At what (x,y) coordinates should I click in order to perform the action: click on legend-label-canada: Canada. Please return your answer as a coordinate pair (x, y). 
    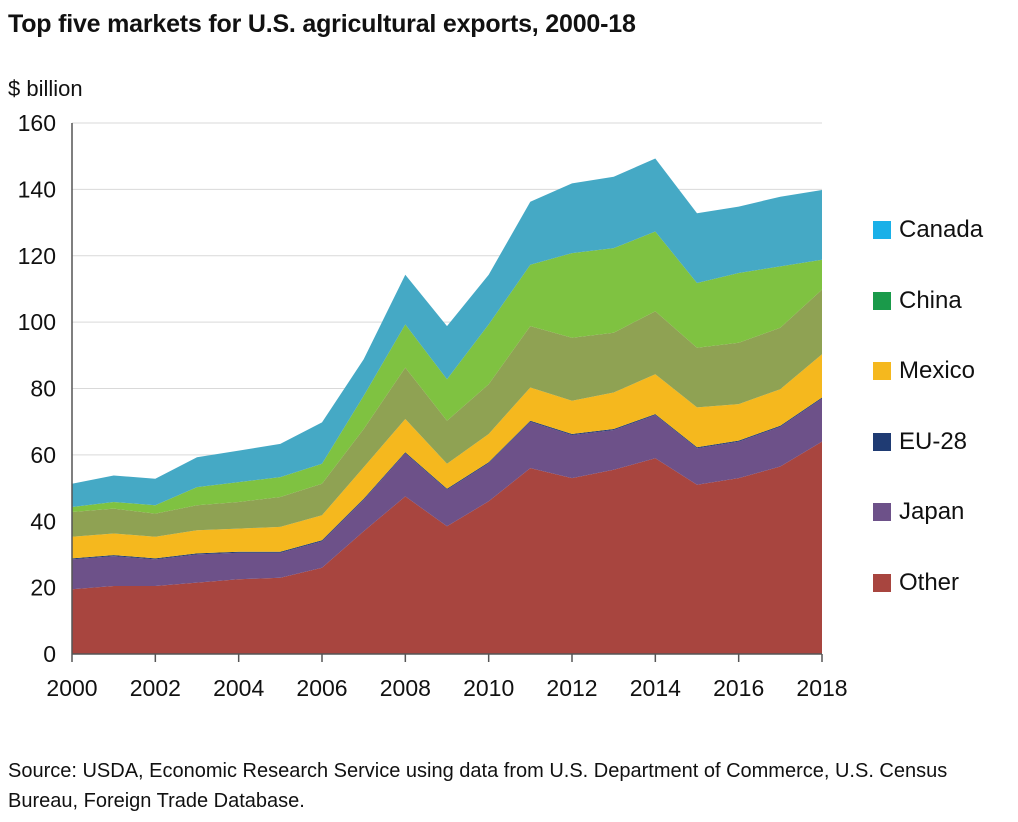
    Looking at the image, I should click on (941, 230).